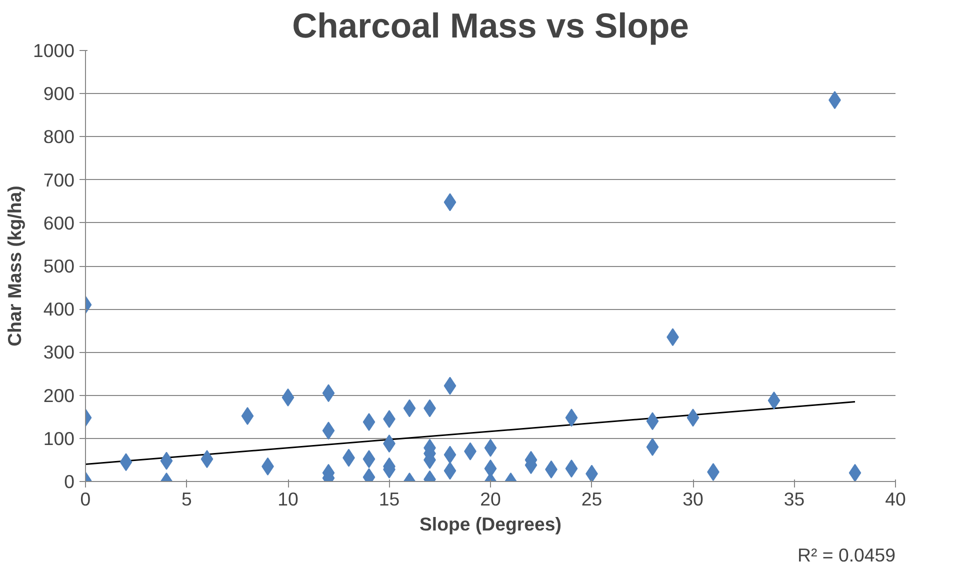  Describe the element at coordinates (389, 499) in the screenshot. I see `x-tick-label: 15` at that location.